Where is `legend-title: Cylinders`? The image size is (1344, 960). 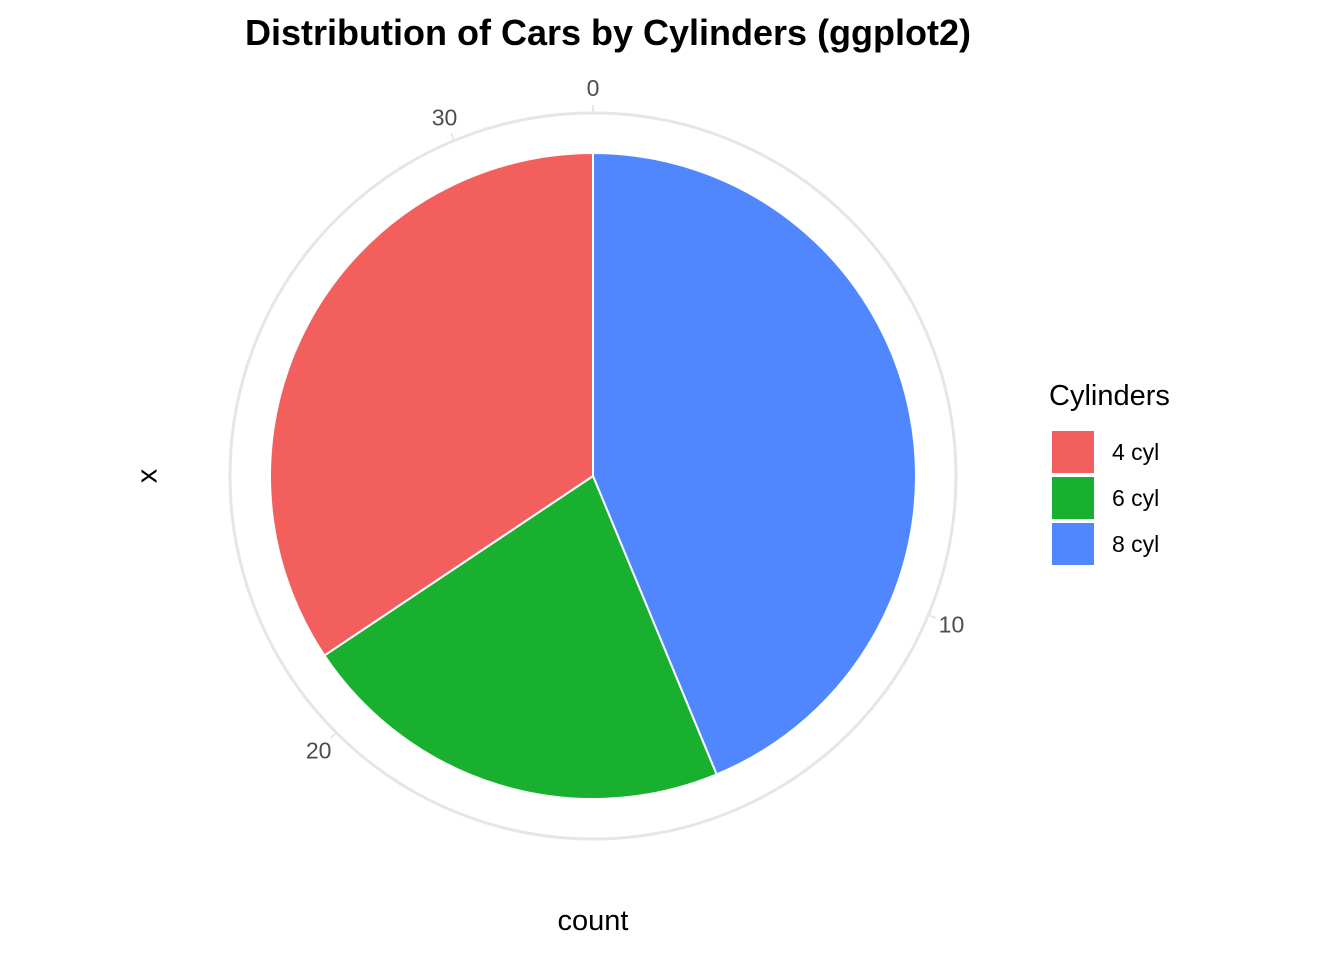
legend-title: Cylinders is located at coordinates (1109, 396).